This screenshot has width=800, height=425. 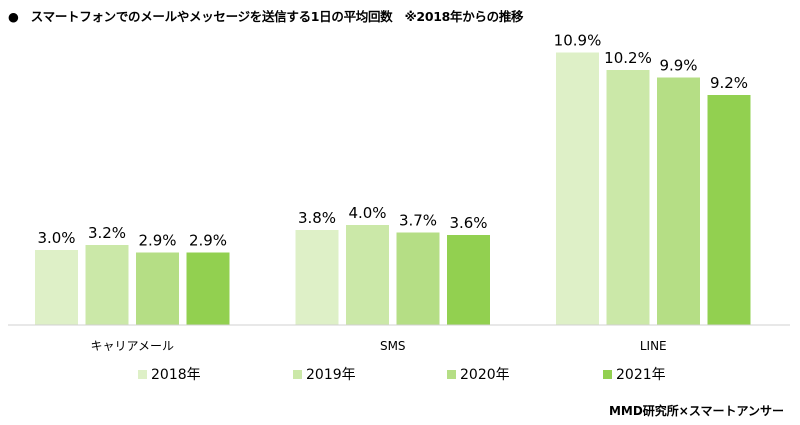 I want to click on legend-label: 2021年, so click(x=641, y=375).